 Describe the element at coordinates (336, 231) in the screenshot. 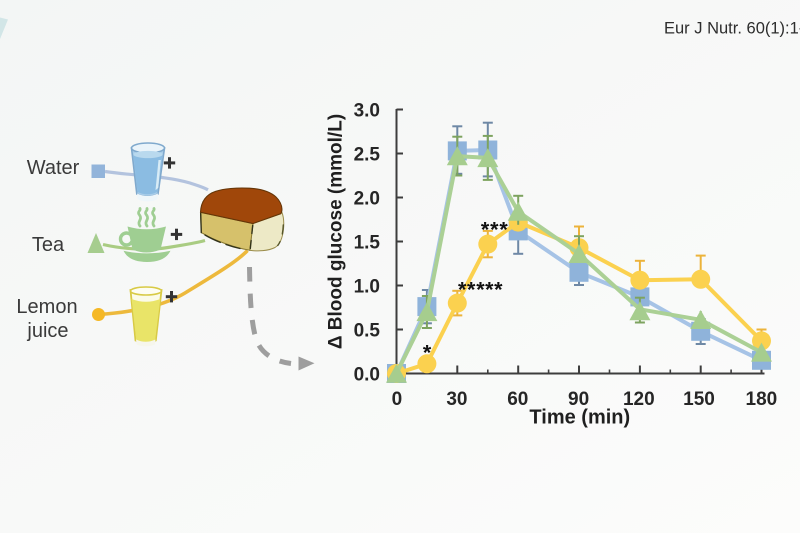

I see `svg-text: Δ Blood glucose (mmol/L)` at that location.